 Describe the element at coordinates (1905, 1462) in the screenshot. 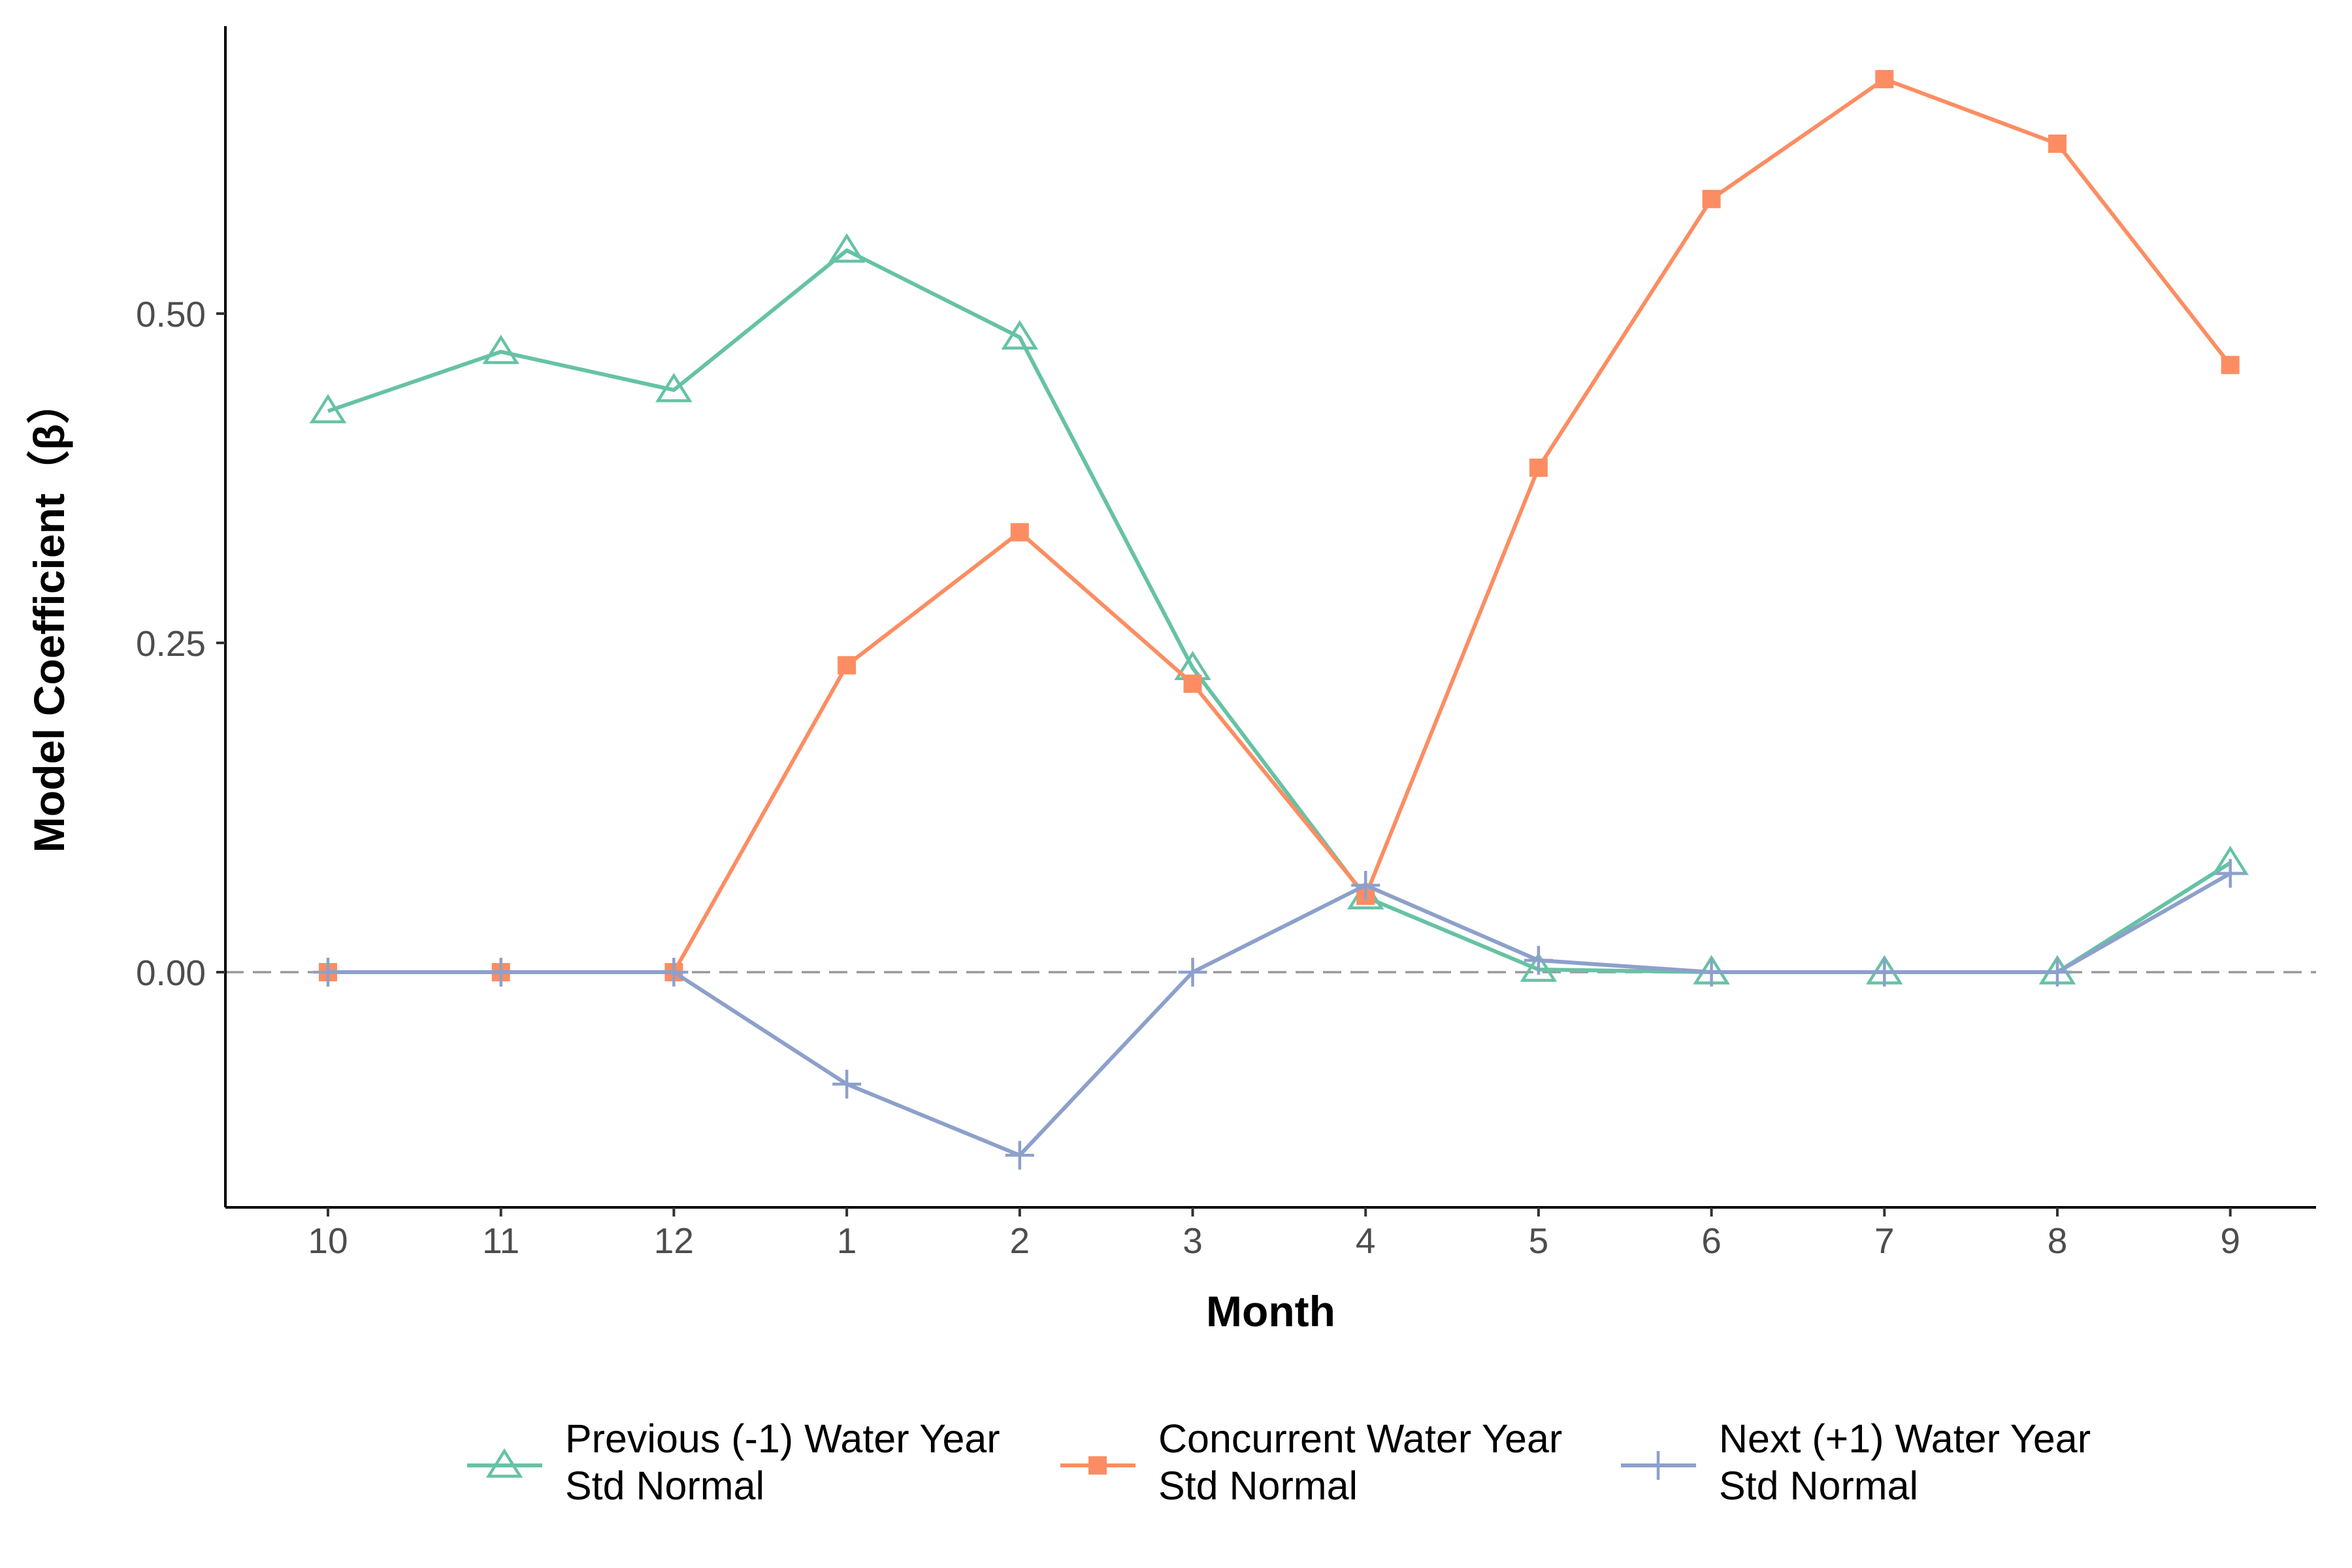

I see `legend-label: Next (+1) Water Year Std Normal` at that location.